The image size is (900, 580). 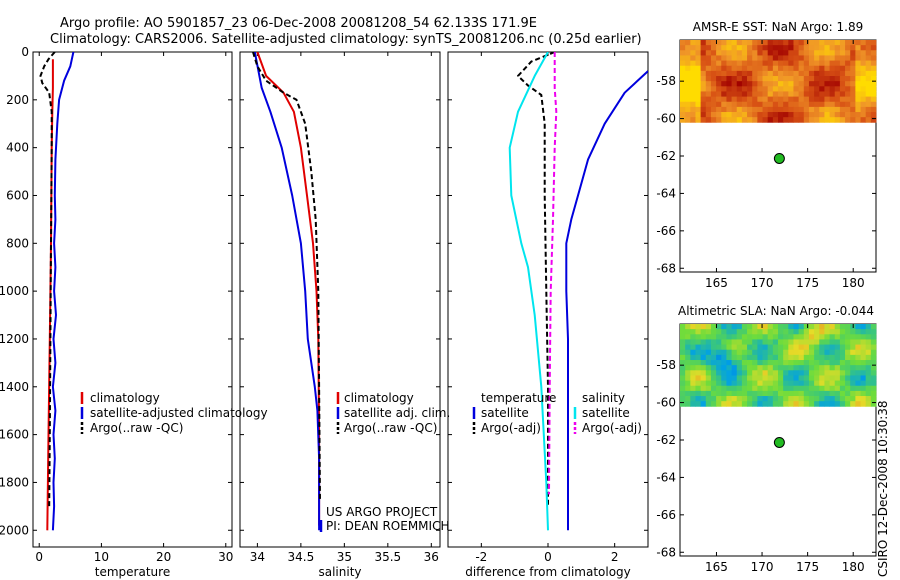 What do you see at coordinates (390, 428) in the screenshot?
I see `legend-label-argo: Argo(..raw -QC)` at bounding box center [390, 428].